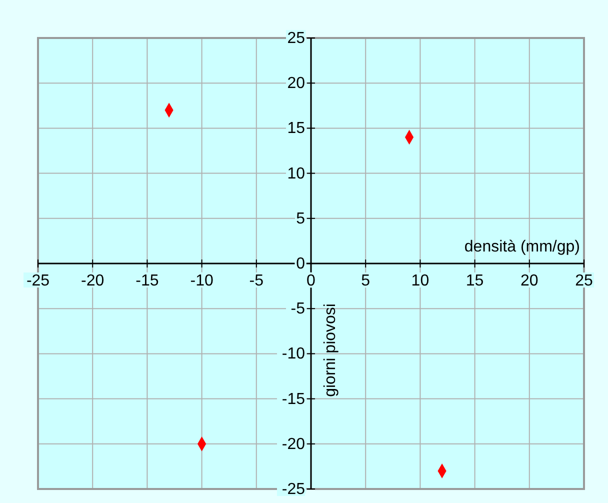  I want to click on y-tick-label: -20, so click(294, 444).